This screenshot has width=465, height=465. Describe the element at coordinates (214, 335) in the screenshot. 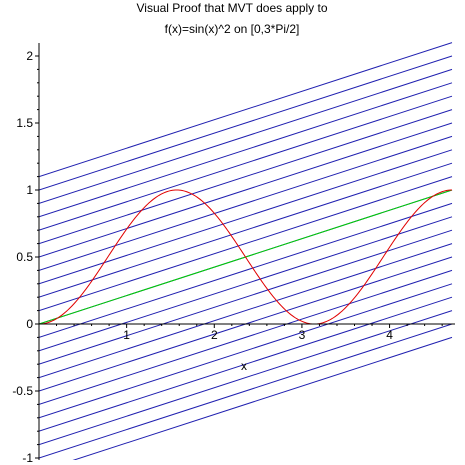

I see `x-tick-label: 2` at that location.